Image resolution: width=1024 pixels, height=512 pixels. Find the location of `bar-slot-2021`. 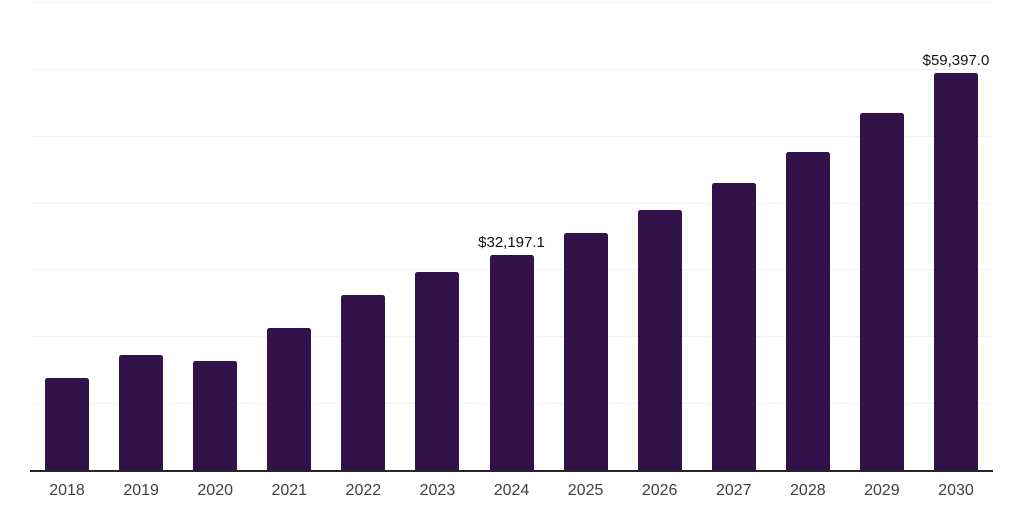

bar-slot-2021 is located at coordinates (289, 236).